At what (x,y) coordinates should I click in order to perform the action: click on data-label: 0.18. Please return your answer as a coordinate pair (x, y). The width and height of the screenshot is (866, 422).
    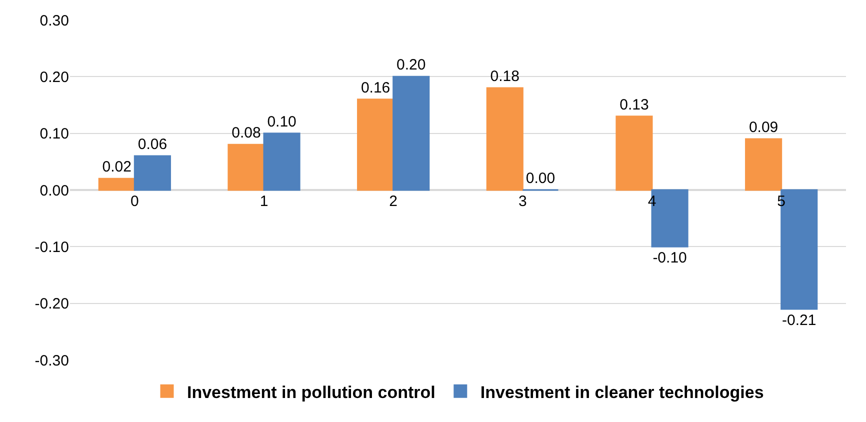
    Looking at the image, I should click on (505, 76).